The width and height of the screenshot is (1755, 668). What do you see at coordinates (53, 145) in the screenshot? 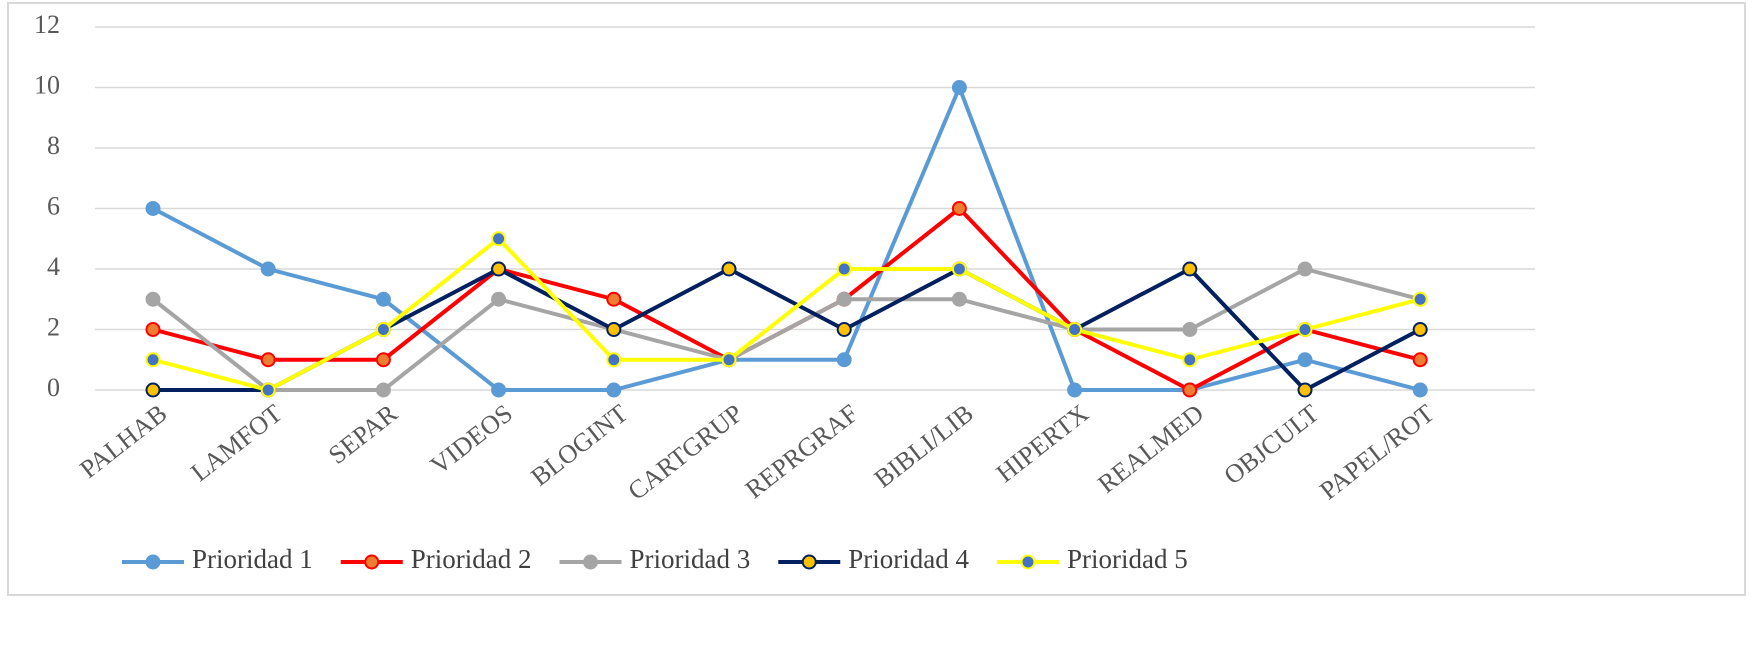
I see `y-tick-label: 8` at bounding box center [53, 145].